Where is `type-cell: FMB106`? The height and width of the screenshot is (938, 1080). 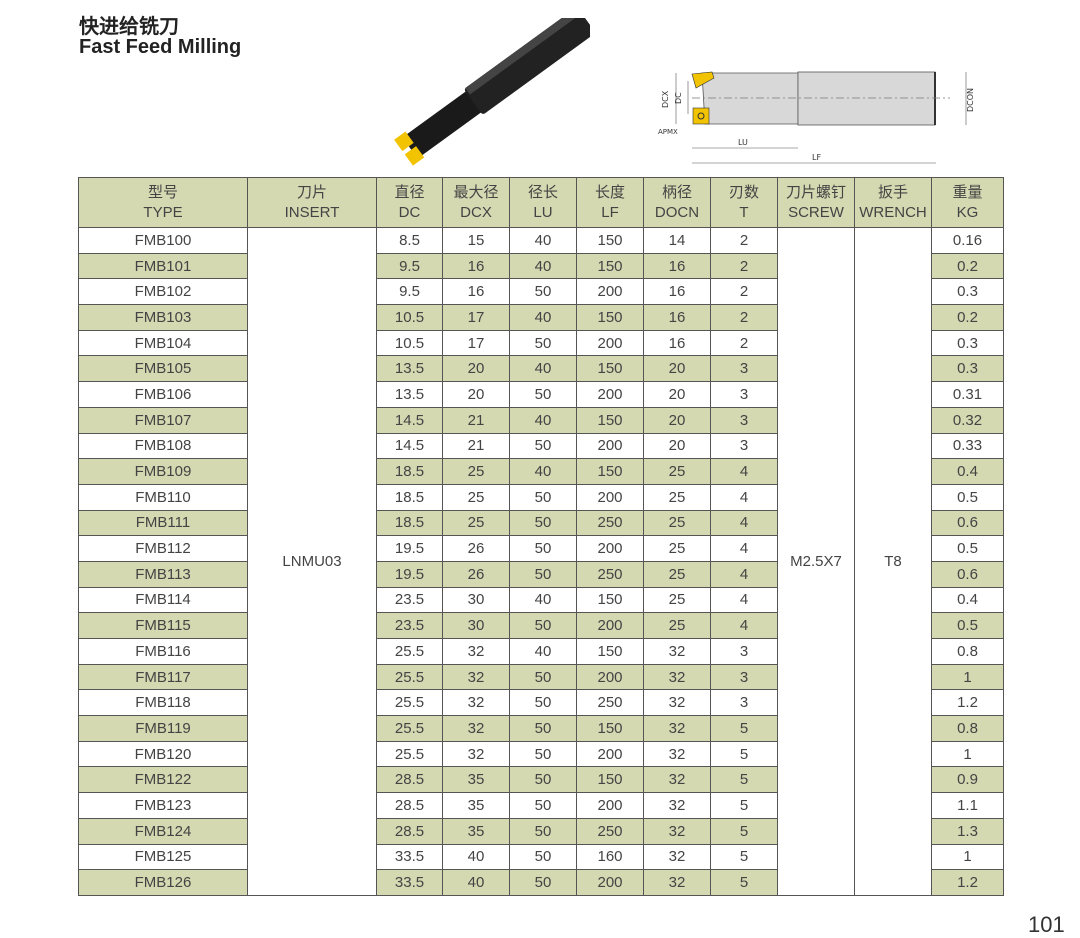 type-cell: FMB106 is located at coordinates (163, 394).